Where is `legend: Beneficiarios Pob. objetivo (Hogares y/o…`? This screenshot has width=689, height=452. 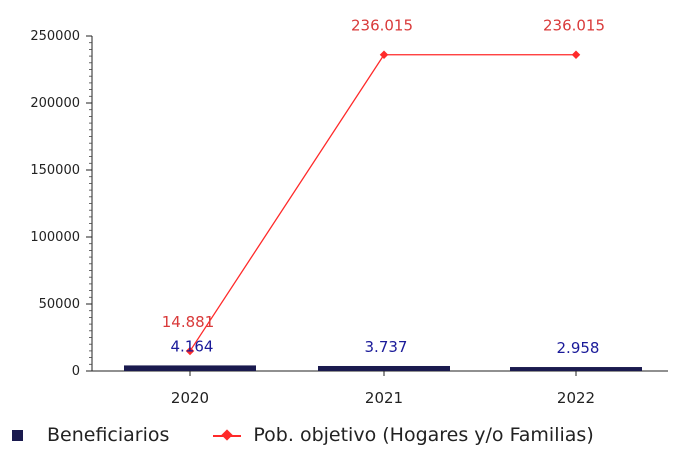 legend: Beneficiarios Pob. objetivo (Hogares y/o… is located at coordinates (303, 435).